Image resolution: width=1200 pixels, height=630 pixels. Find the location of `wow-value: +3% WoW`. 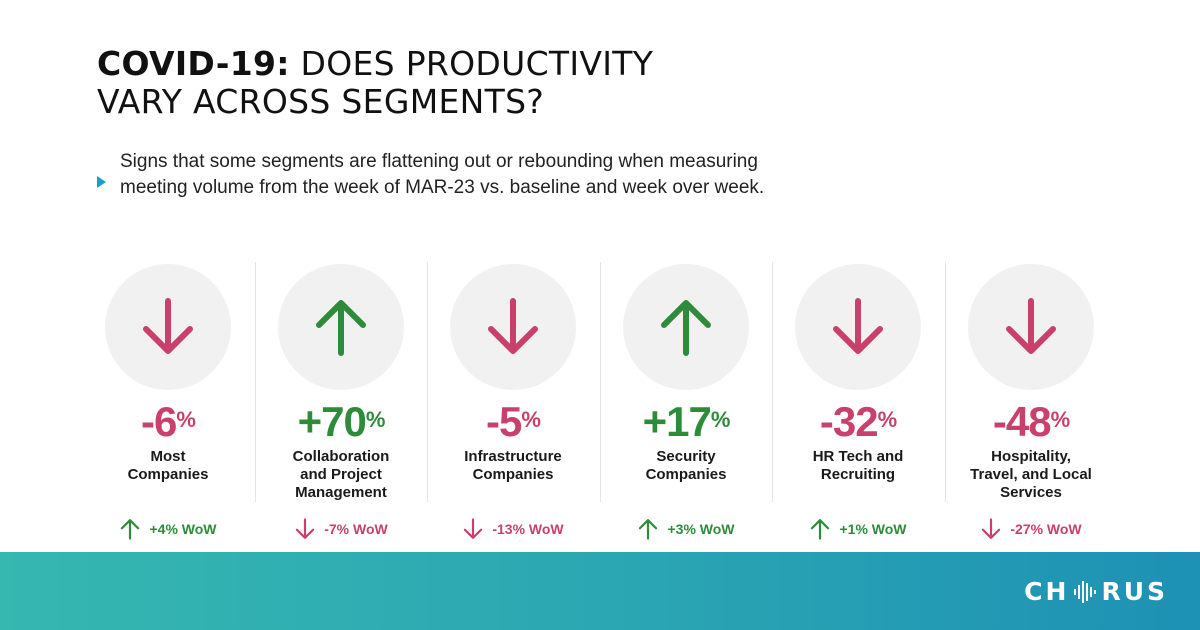

wow-value: +3% WoW is located at coordinates (701, 529).